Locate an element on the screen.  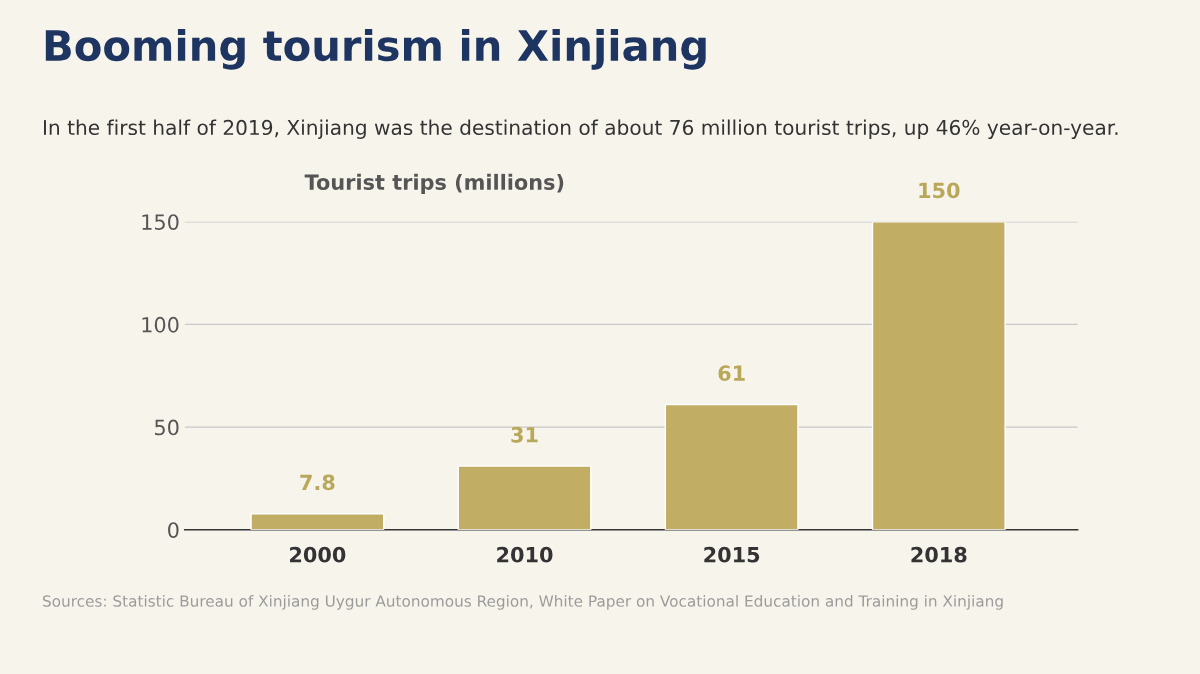
x-tick-label: 2010 is located at coordinates (525, 554).